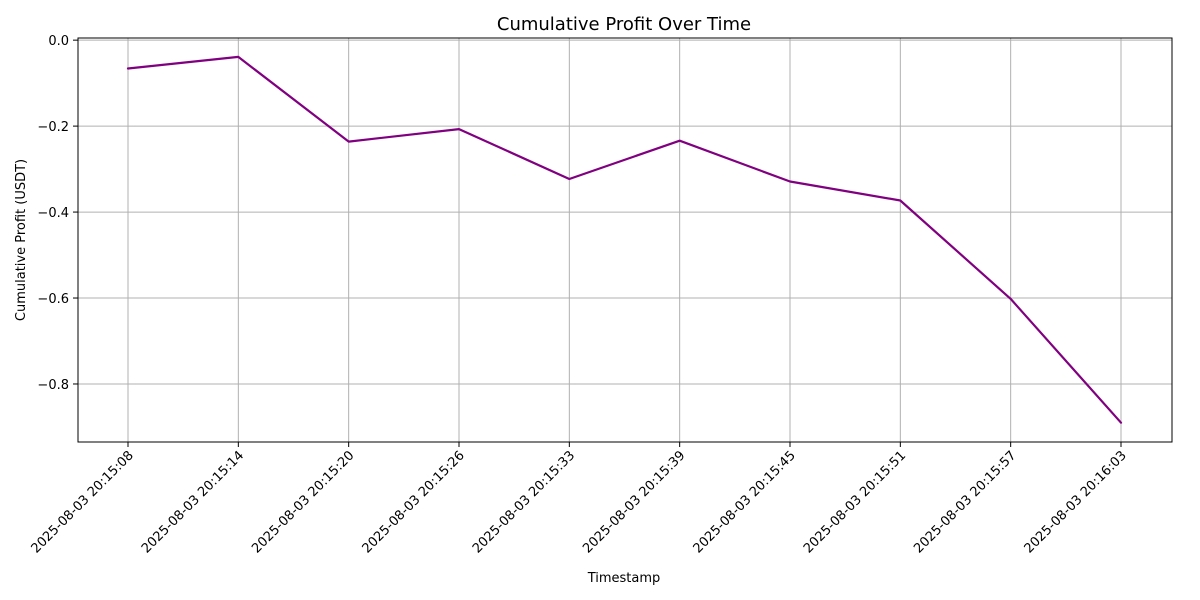  I want to click on x-tick-label: 2025-08-03 20:15:45, so click(745, 502).